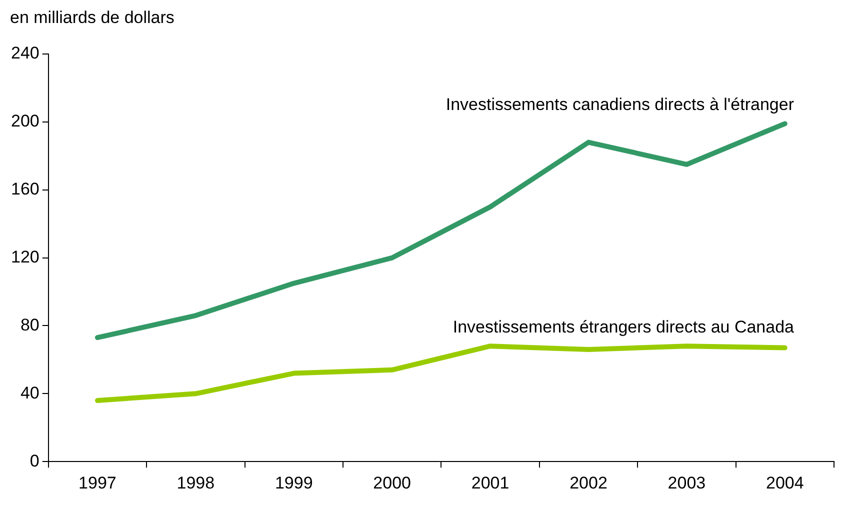 Image resolution: width=854 pixels, height=510 pixels. I want to click on x-tick-label: 2003, so click(687, 482).